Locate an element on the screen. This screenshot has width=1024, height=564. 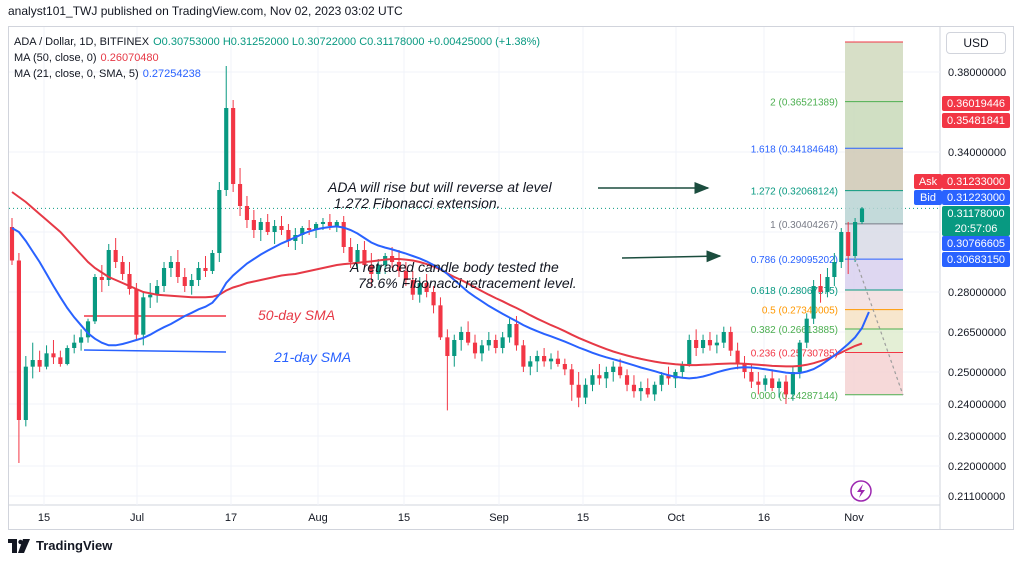
price-tag-label-bg is located at coordinates (928, 197).